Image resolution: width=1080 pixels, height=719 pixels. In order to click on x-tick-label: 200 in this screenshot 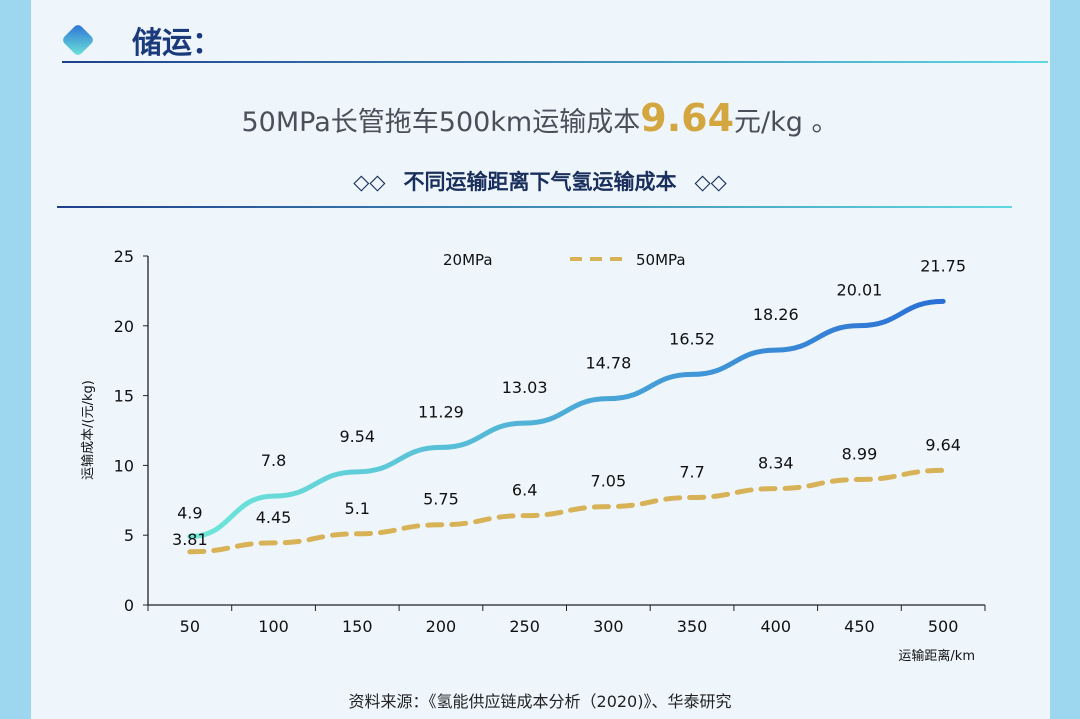, I will do `click(441, 626)`.